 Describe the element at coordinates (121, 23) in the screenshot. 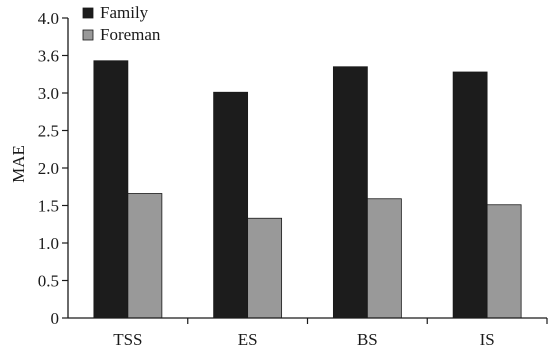

I see `legend: Family Foreman` at that location.